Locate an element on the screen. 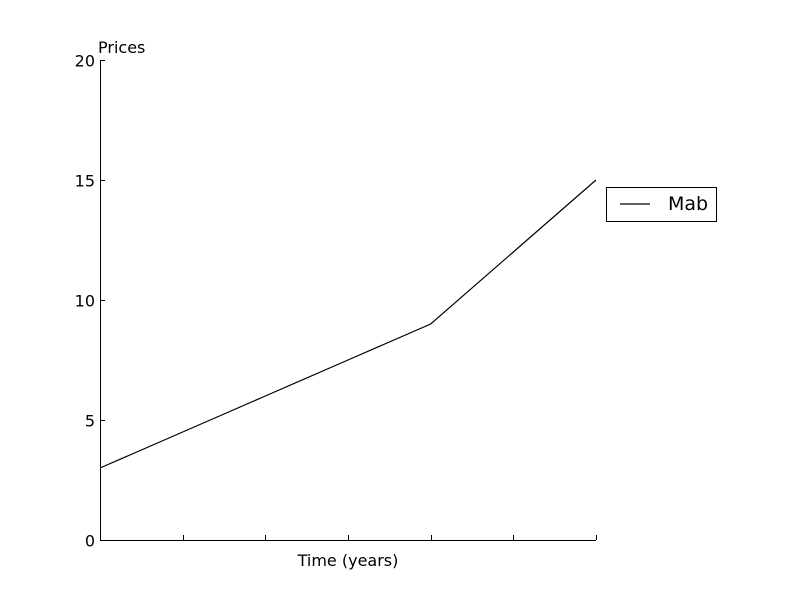 Image resolution: width=800 pixels, height=600 pixels. y-axis-title: Prices is located at coordinates (121, 47).